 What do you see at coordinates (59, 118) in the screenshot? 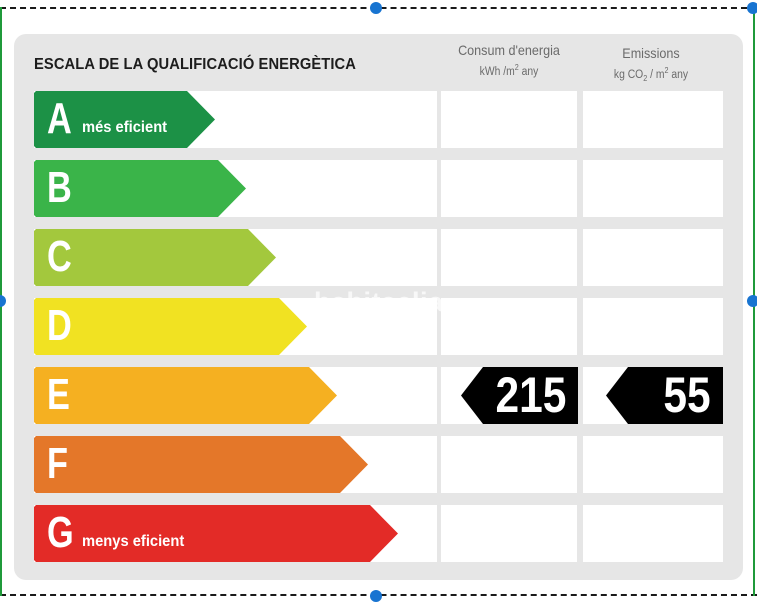
I see `rating-letter-a: A` at bounding box center [59, 118].